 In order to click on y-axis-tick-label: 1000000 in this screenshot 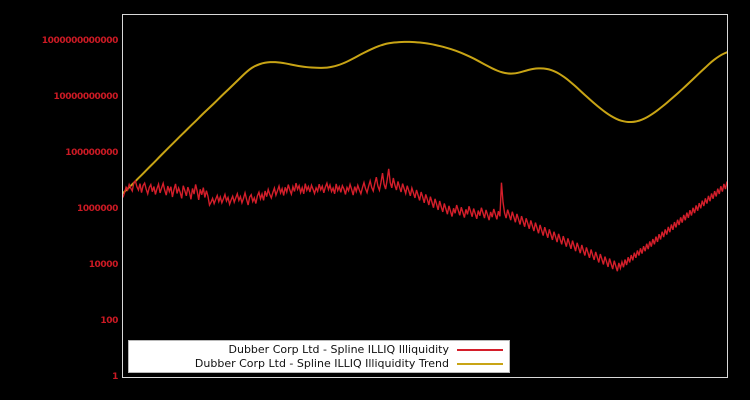, I will do `click(97, 209)`.